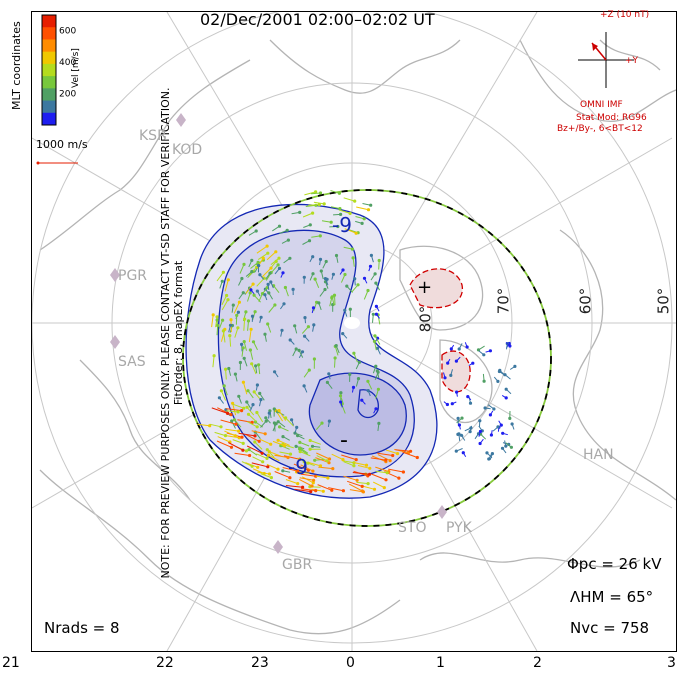 The width and height of the screenshot is (680, 674). Describe the element at coordinates (440, 663) in the screenshot. I see `mlt-tick: 1` at that location.